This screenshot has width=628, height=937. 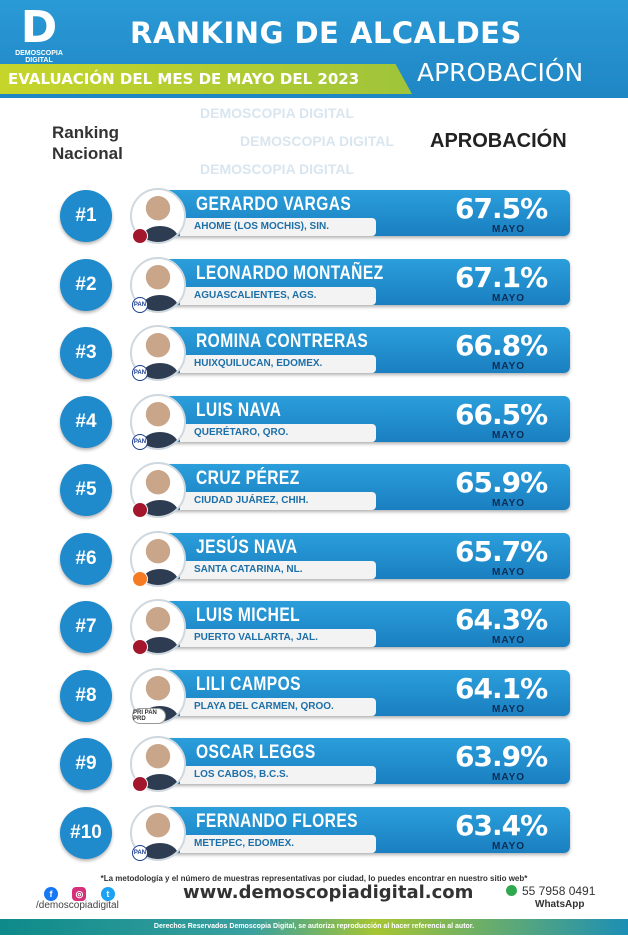 What do you see at coordinates (560, 904) in the screenshot?
I see `whatsapp-label: WhatsApp` at bounding box center [560, 904].